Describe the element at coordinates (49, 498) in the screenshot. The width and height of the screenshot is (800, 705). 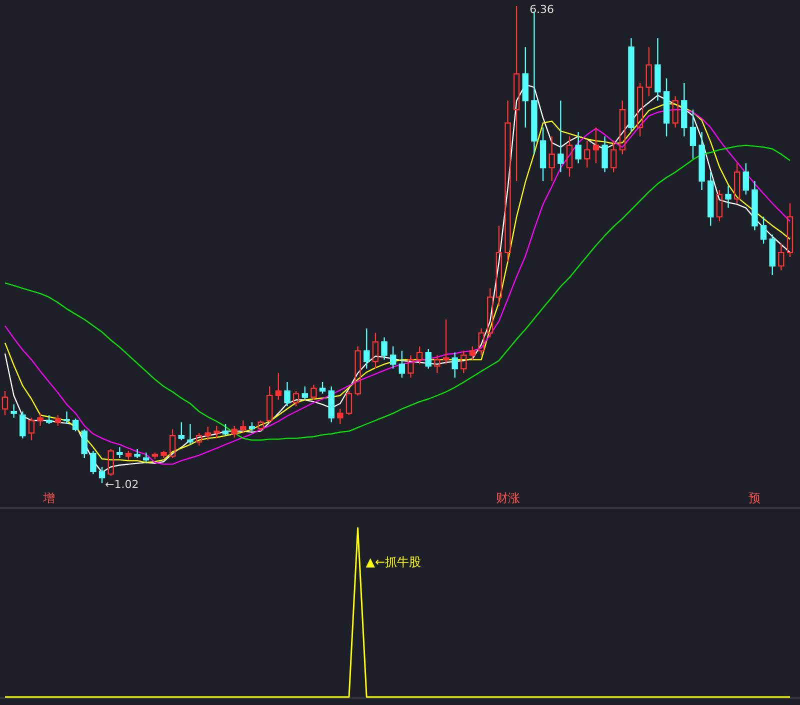
I see `x-tick-label: 增` at that location.